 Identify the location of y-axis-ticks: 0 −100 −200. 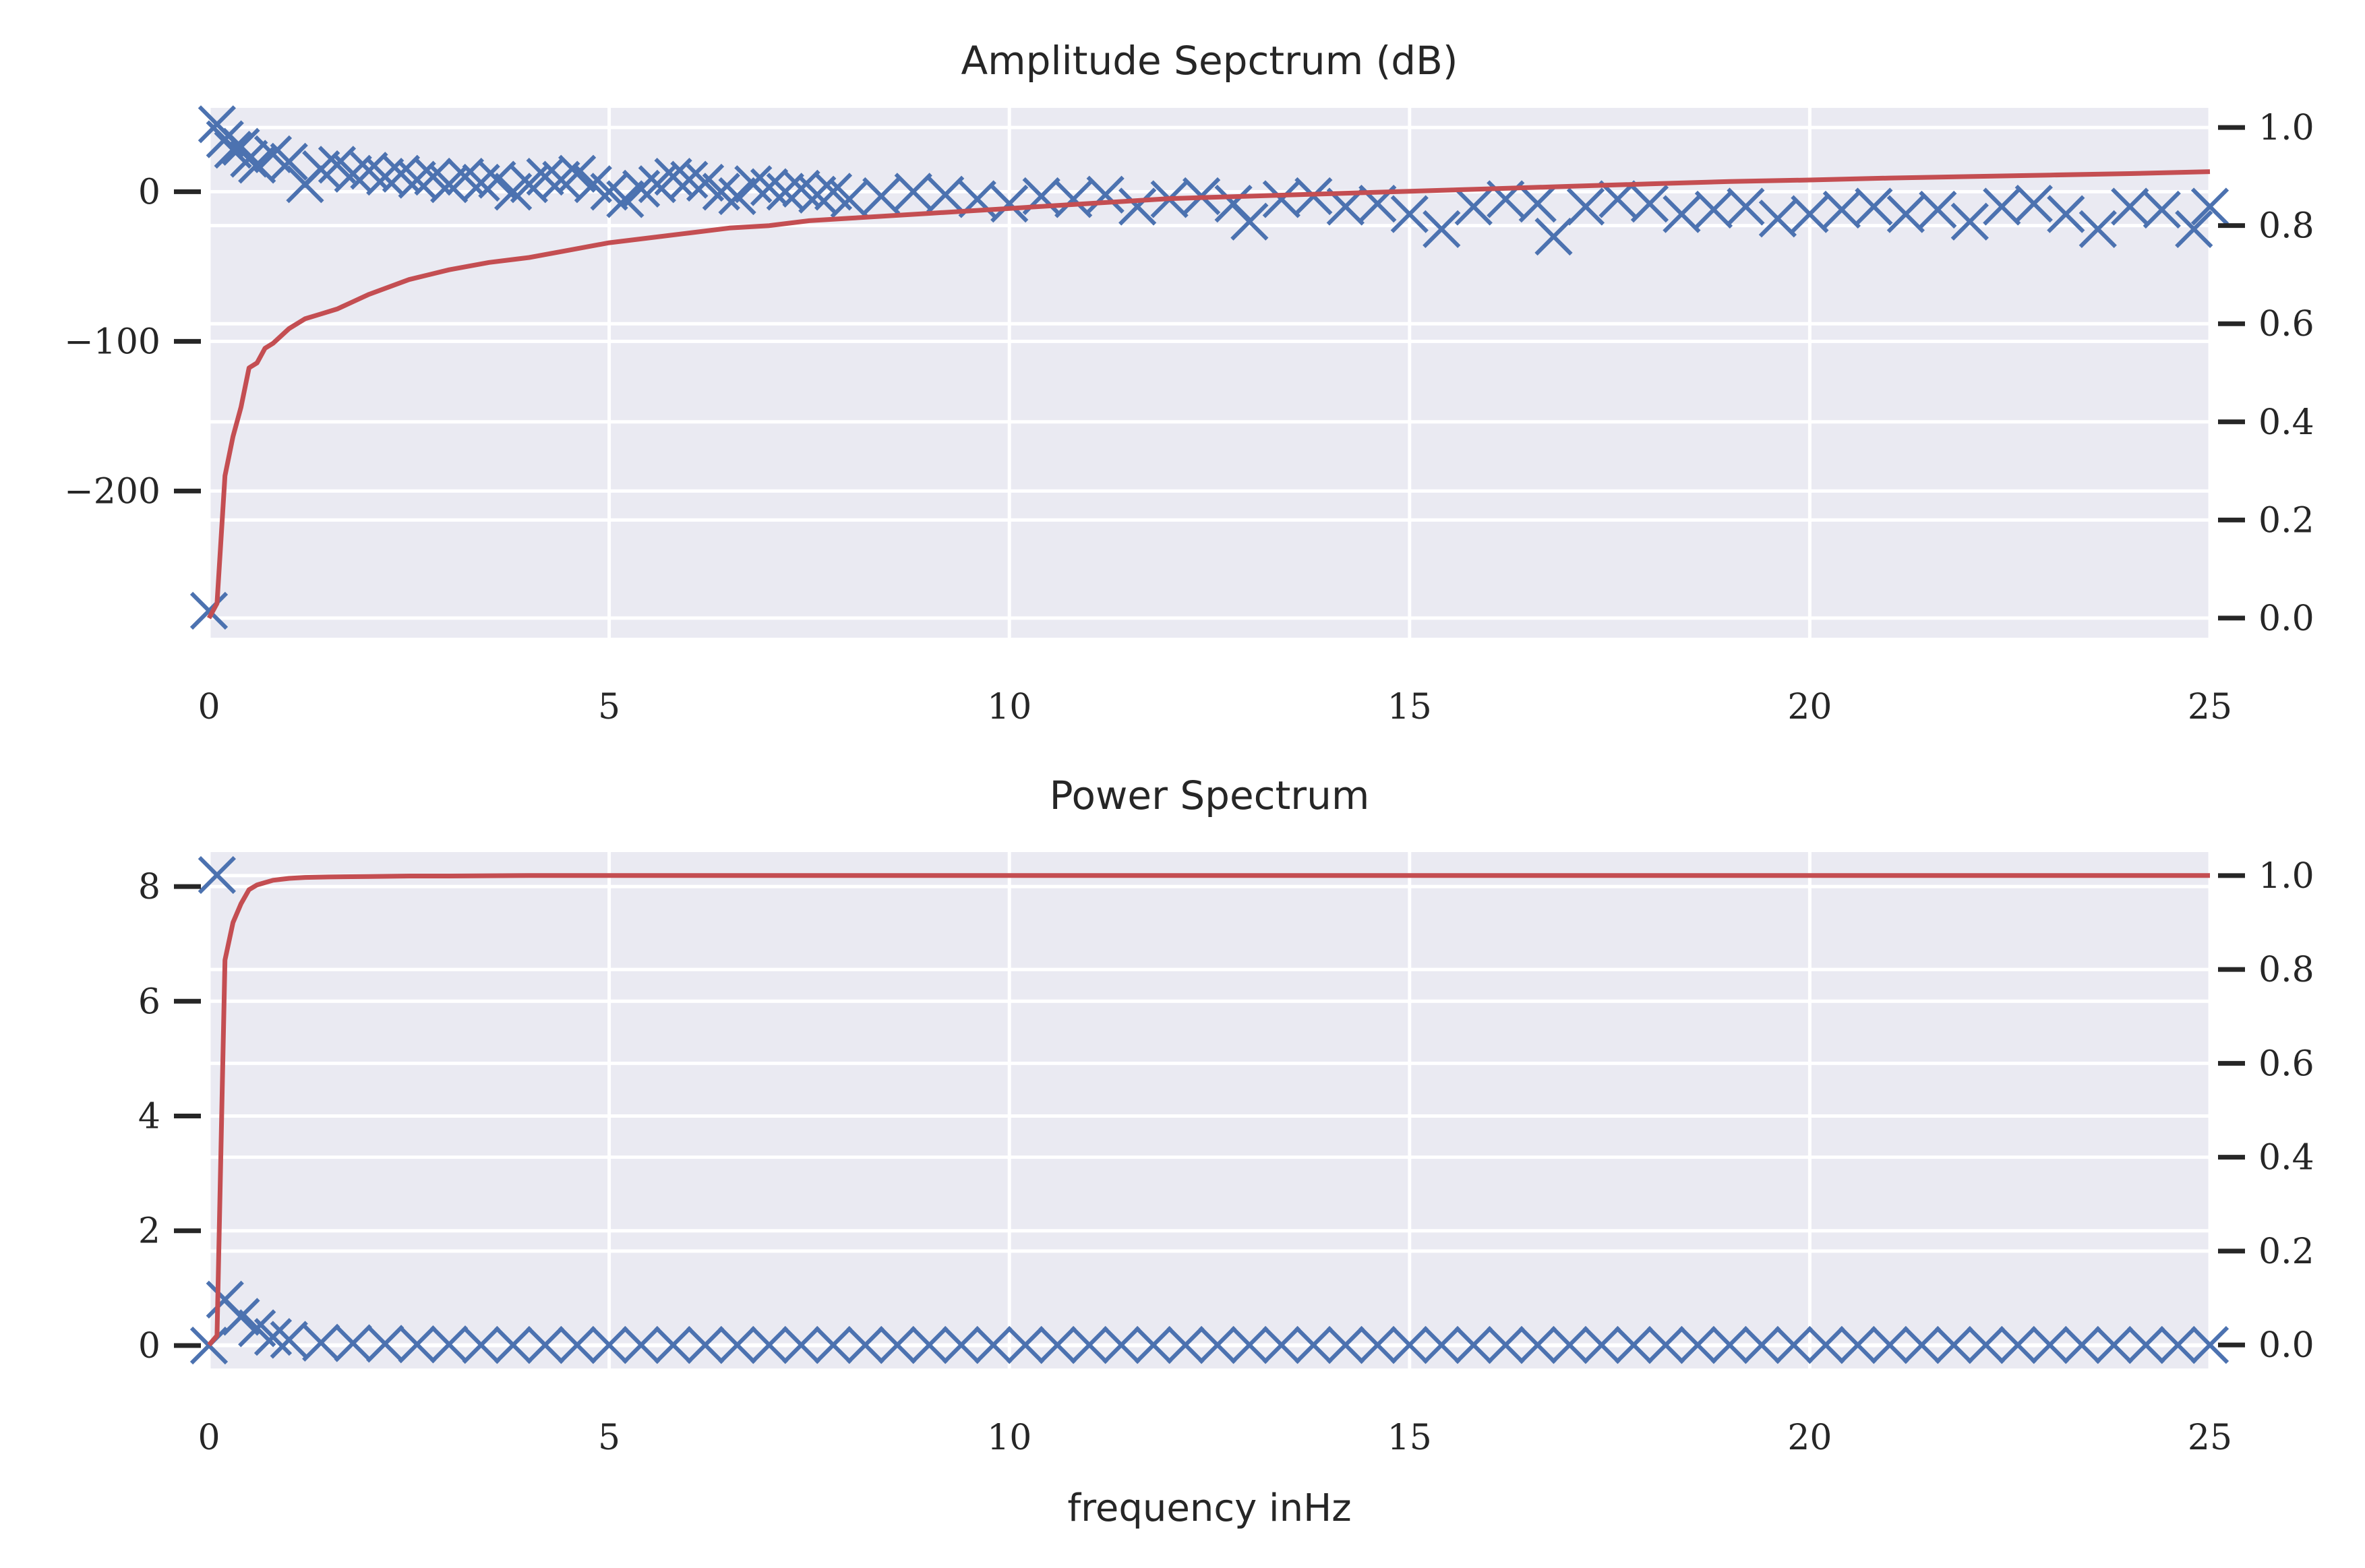
(132, 342).